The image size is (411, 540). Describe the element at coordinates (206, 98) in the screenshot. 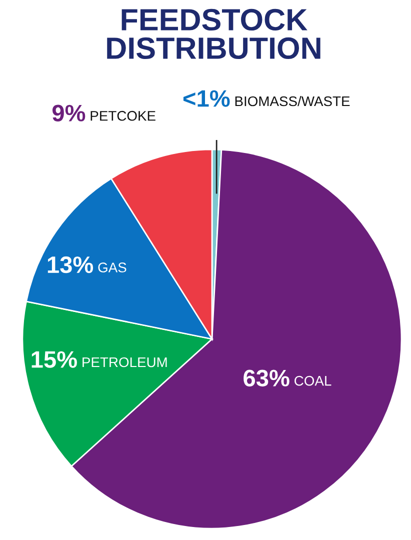

I see `data-label: <1%` at that location.